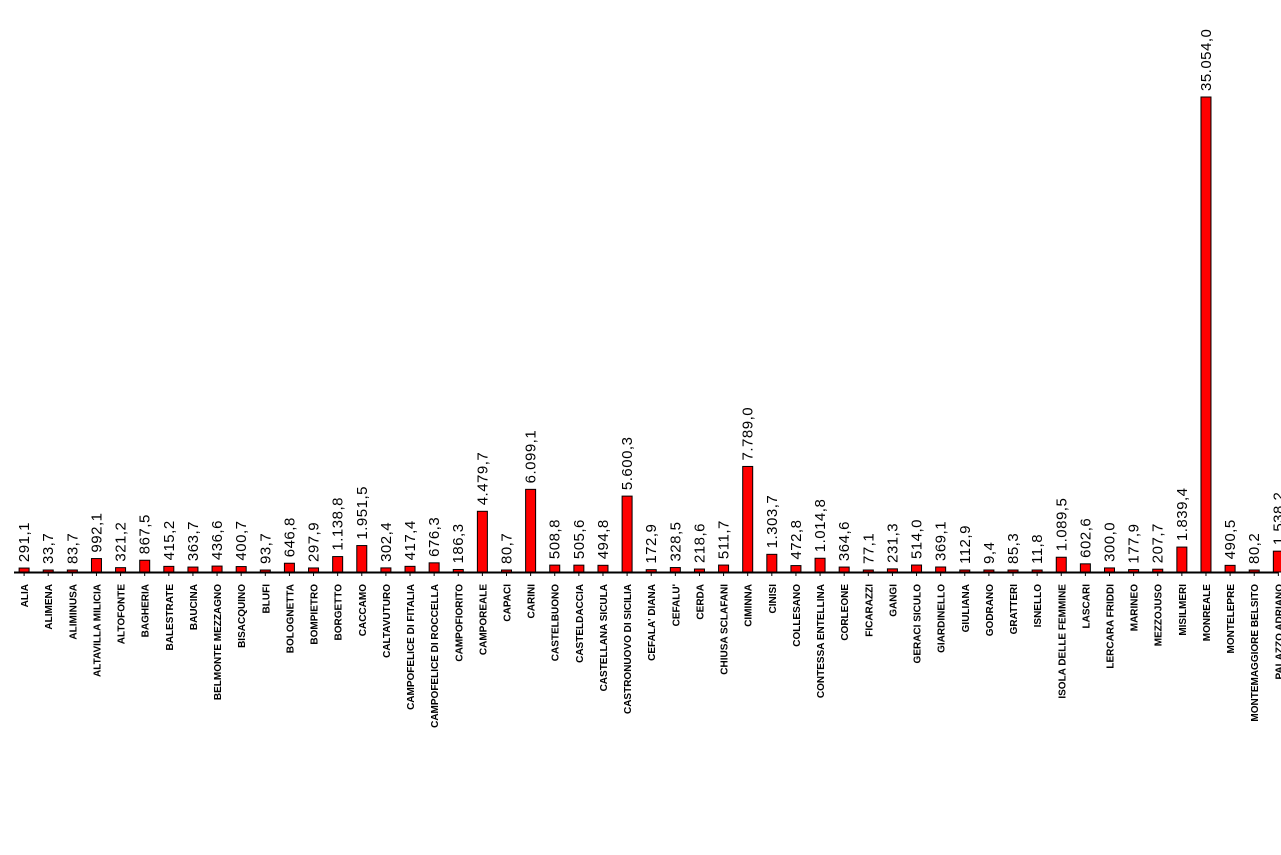  What do you see at coordinates (651, 544) in the screenshot?
I see `data-label: 172,9` at bounding box center [651, 544].